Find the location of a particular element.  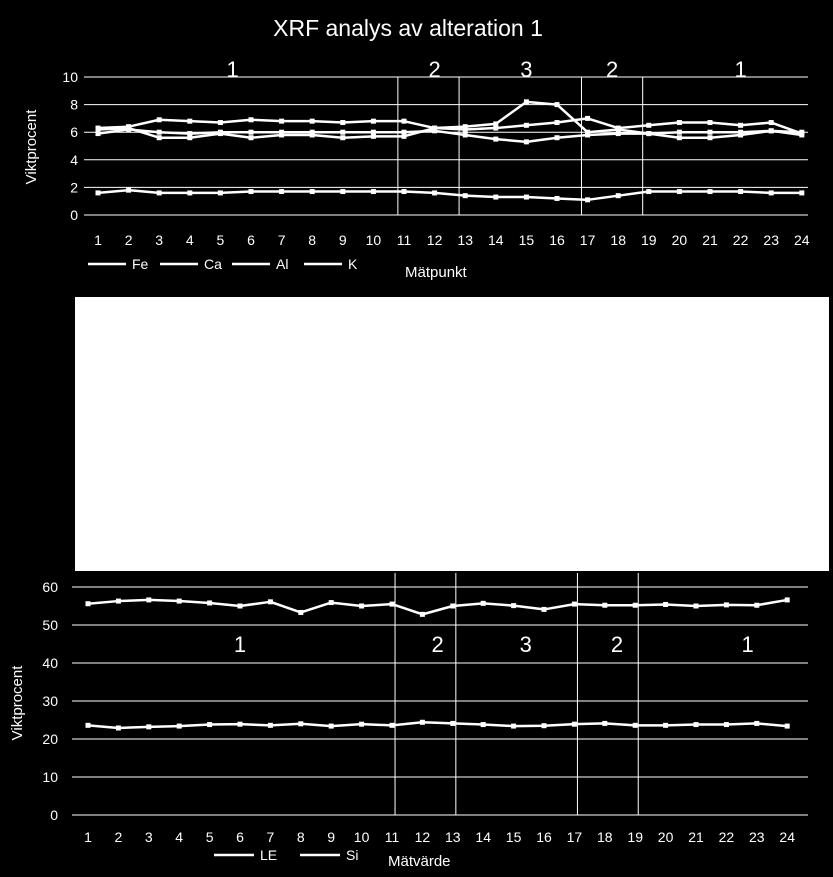

bottom-chart-x-tick-label: 17 is located at coordinates (575, 837).